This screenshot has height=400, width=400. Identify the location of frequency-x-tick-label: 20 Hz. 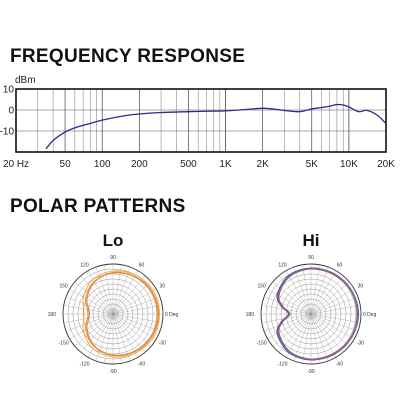
(16, 164).